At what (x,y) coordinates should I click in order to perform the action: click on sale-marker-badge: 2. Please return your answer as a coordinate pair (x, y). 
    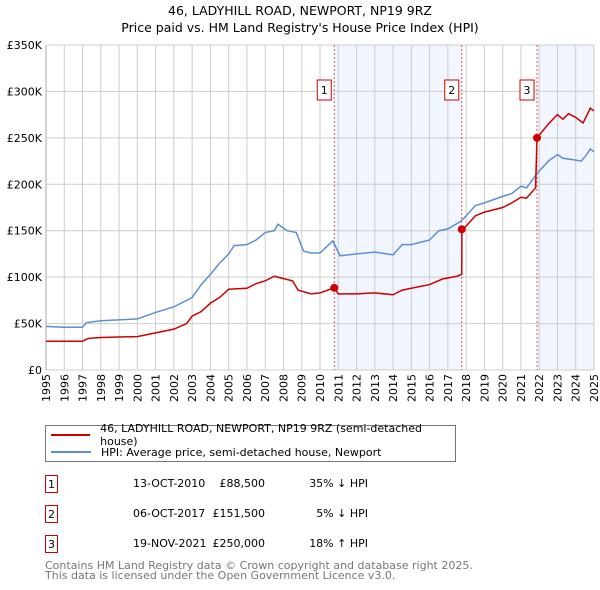
    Looking at the image, I should click on (51, 514).